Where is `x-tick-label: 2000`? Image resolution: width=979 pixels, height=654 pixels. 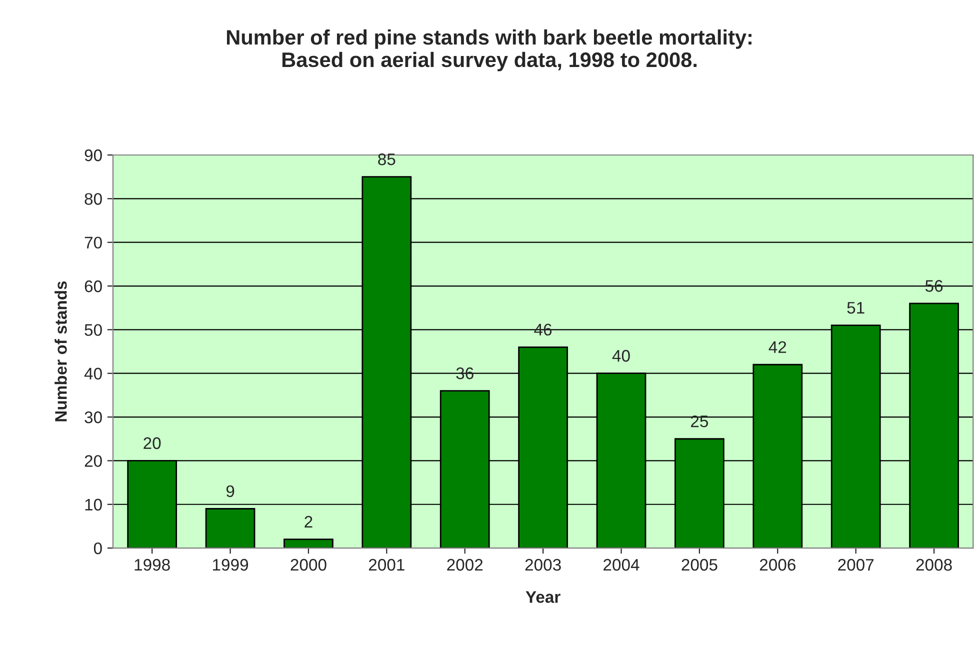 x-tick-label: 2000 is located at coordinates (308, 564).